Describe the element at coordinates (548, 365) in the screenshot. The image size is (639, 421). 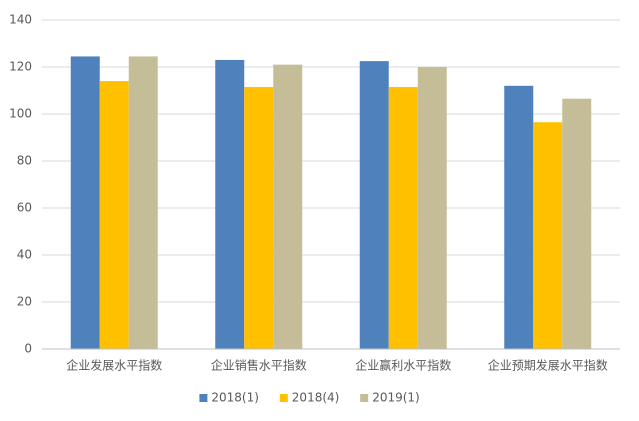
I see `x-tick-label: 企业预期发展水平指数` at that location.